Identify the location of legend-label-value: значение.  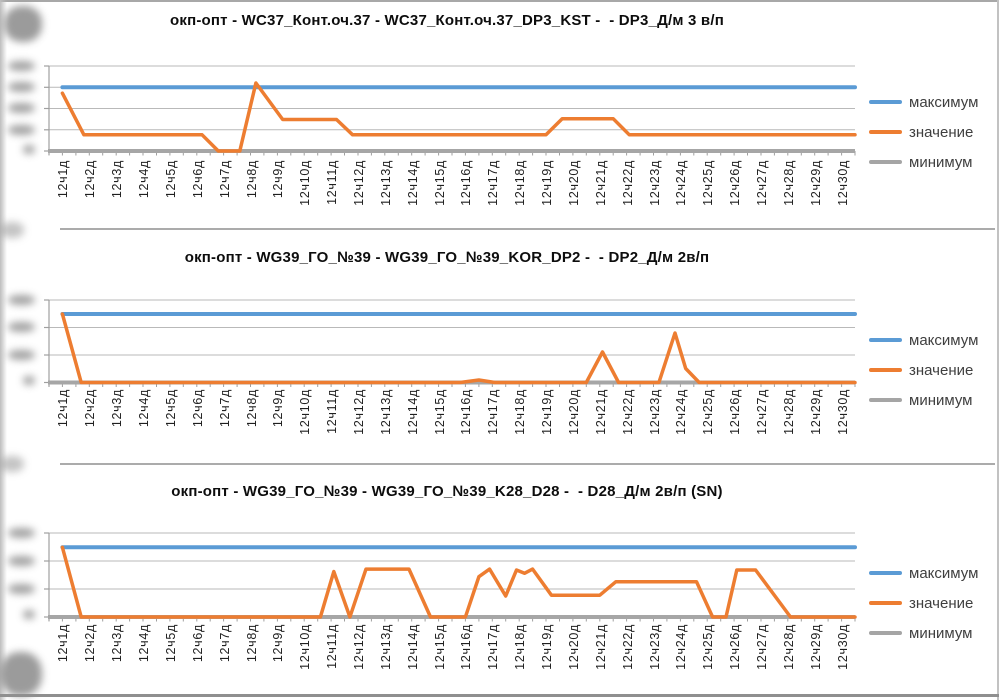
(941, 370).